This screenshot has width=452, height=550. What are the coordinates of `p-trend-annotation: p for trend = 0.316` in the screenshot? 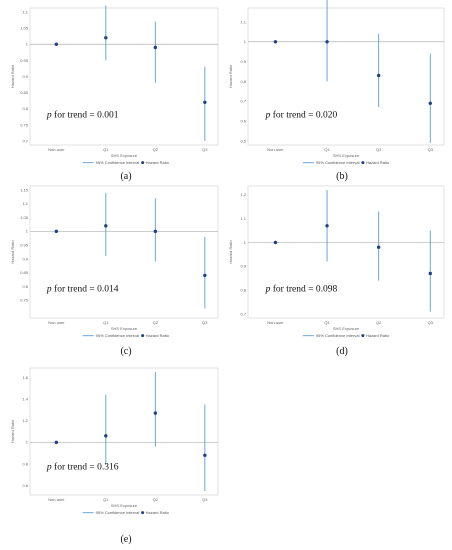 It's located at (82, 467).